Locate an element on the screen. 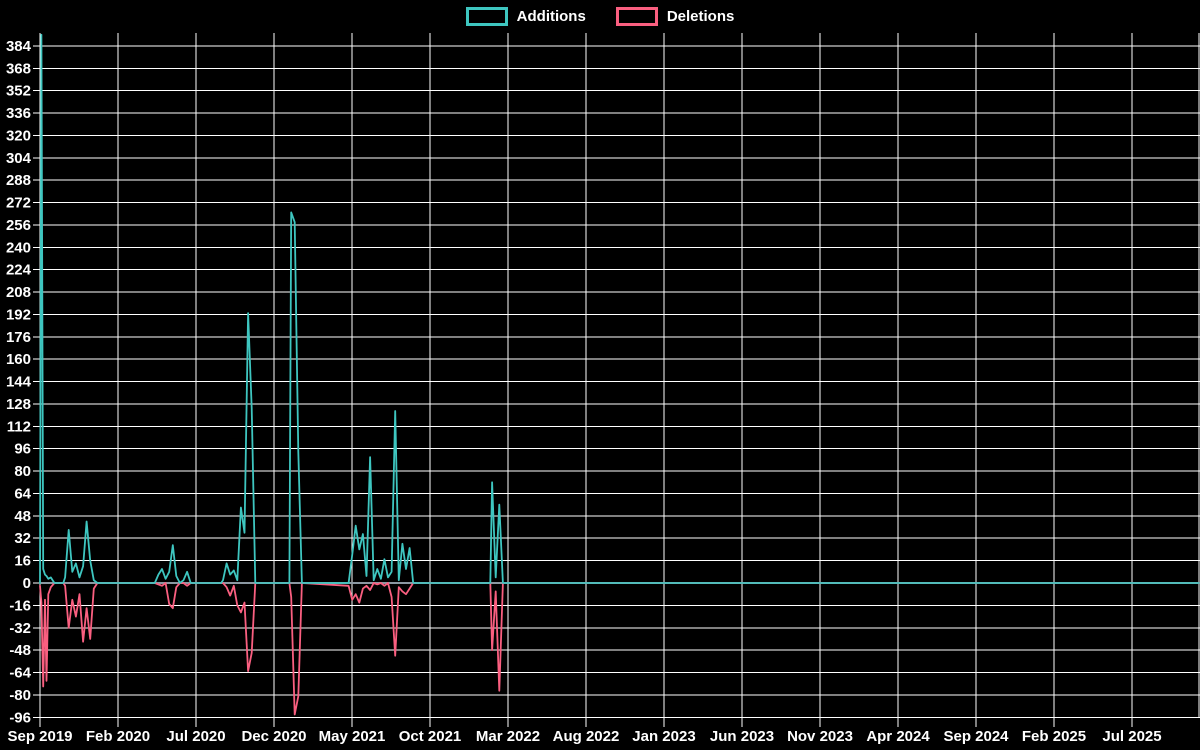 Image resolution: width=1200 pixels, height=750 pixels. y-axis-tick-label: 144 is located at coordinates (19, 382).